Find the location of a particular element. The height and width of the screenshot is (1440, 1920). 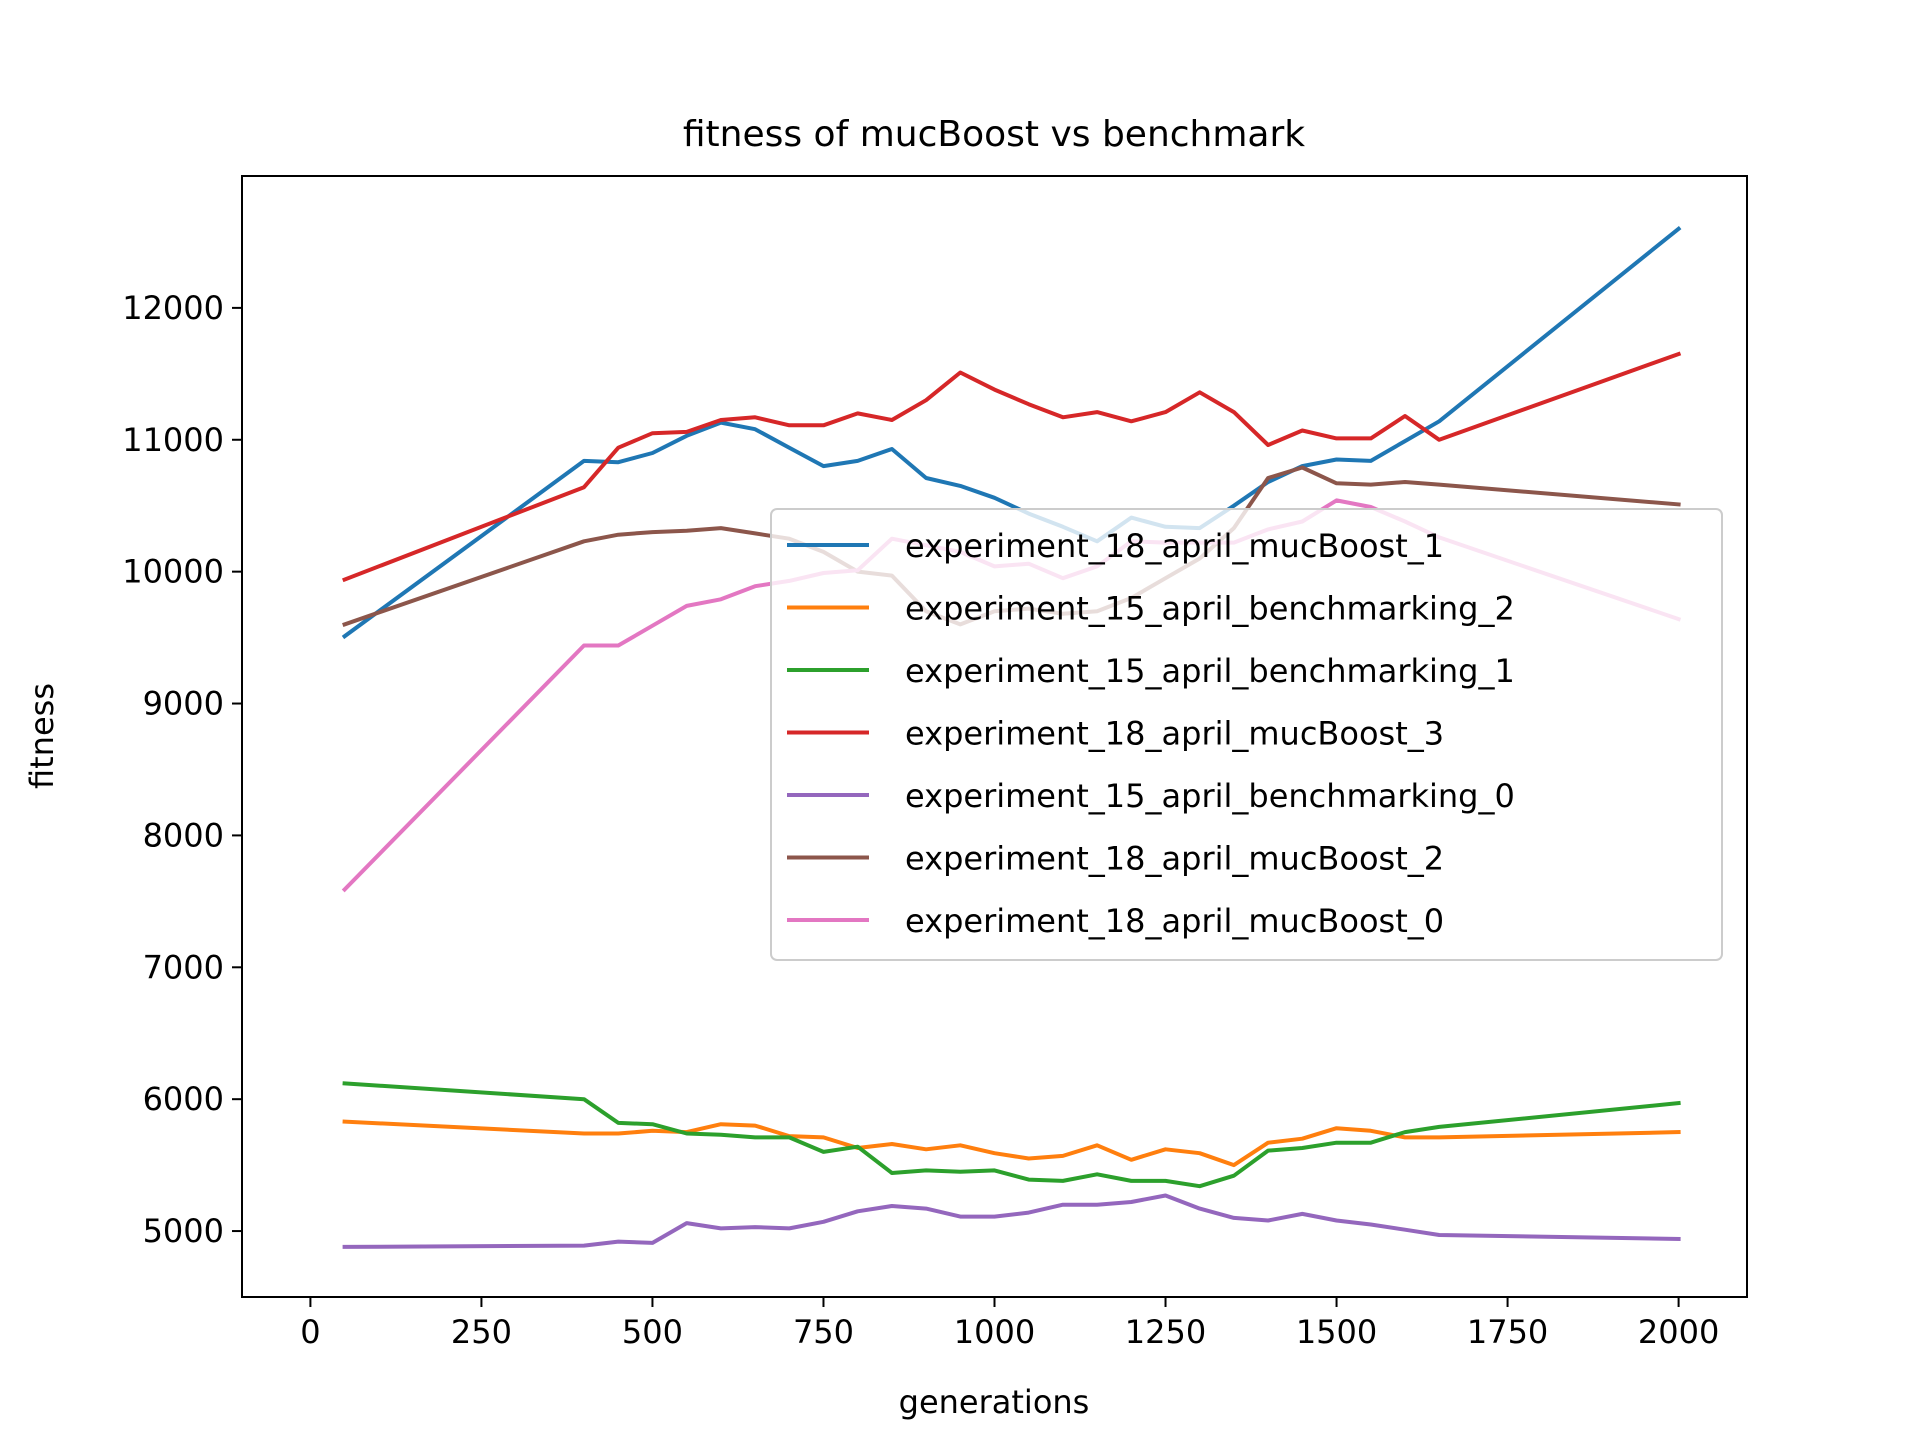

y-axis: 5000 6000 7000 8000 9000 10000 11000 12000 is located at coordinates (182, 769).